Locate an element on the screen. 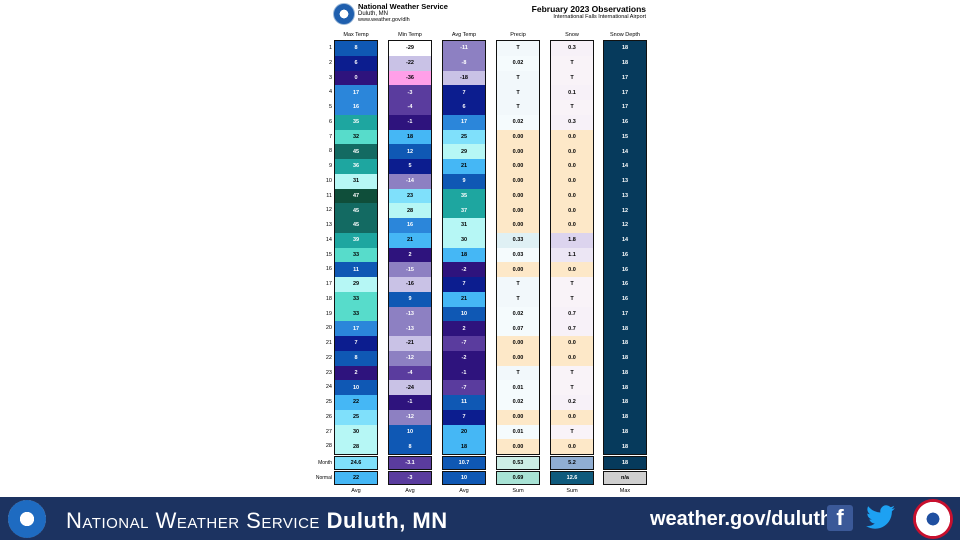 This screenshot has width=960, height=540. cell-avg-day-27: 20 is located at coordinates (464, 432).